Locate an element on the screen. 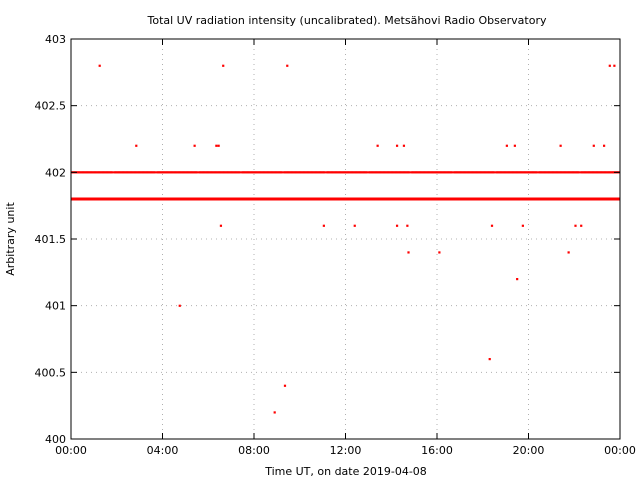  y-tick-label: 403 is located at coordinates (55, 39).